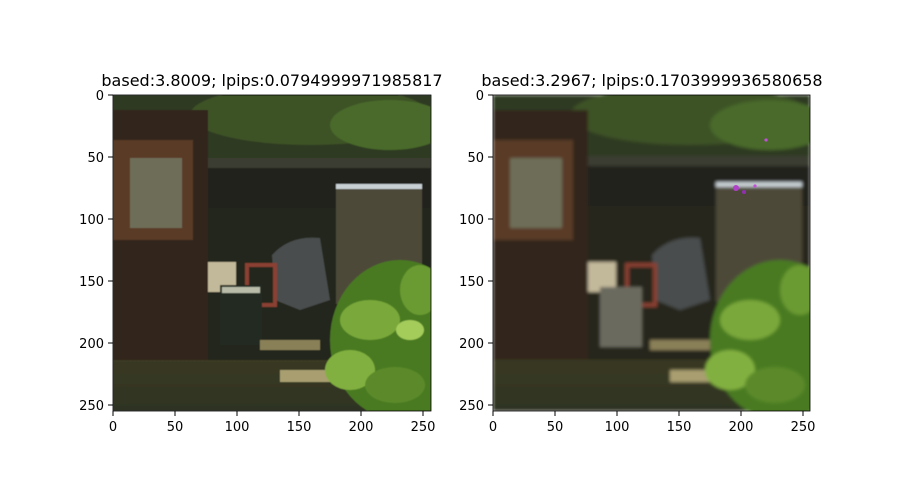 The image size is (900, 504). What do you see at coordinates (271, 80) in the screenshot?
I see `left-panel-title: based:3.8009; lpips:0.0794999971985817` at bounding box center [271, 80].